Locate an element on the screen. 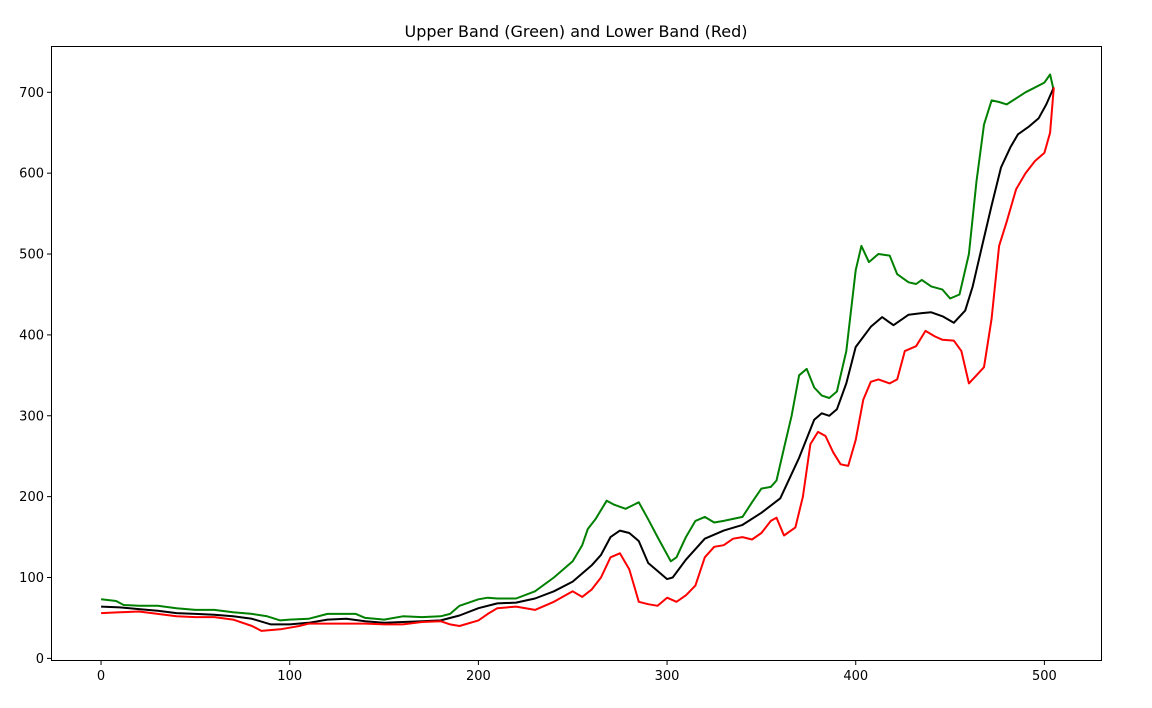 The width and height of the screenshot is (1152, 708). x-tick-label: 500 is located at coordinates (1044, 676).